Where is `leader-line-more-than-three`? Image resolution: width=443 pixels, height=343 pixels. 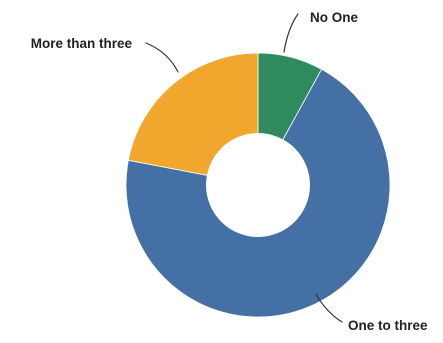
leader-line-more-than-three is located at coordinates (162, 57).